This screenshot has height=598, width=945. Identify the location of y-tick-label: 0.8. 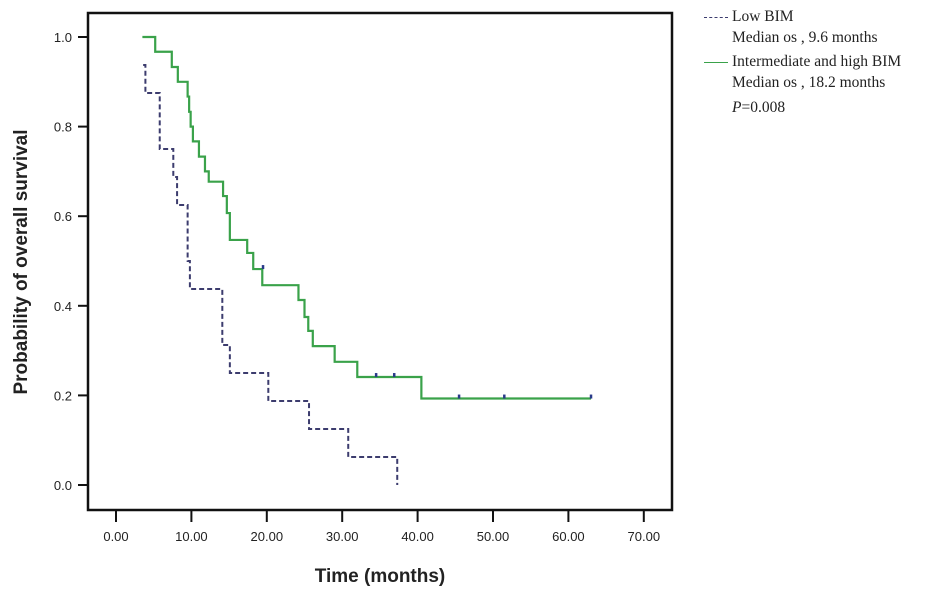
(63, 127).